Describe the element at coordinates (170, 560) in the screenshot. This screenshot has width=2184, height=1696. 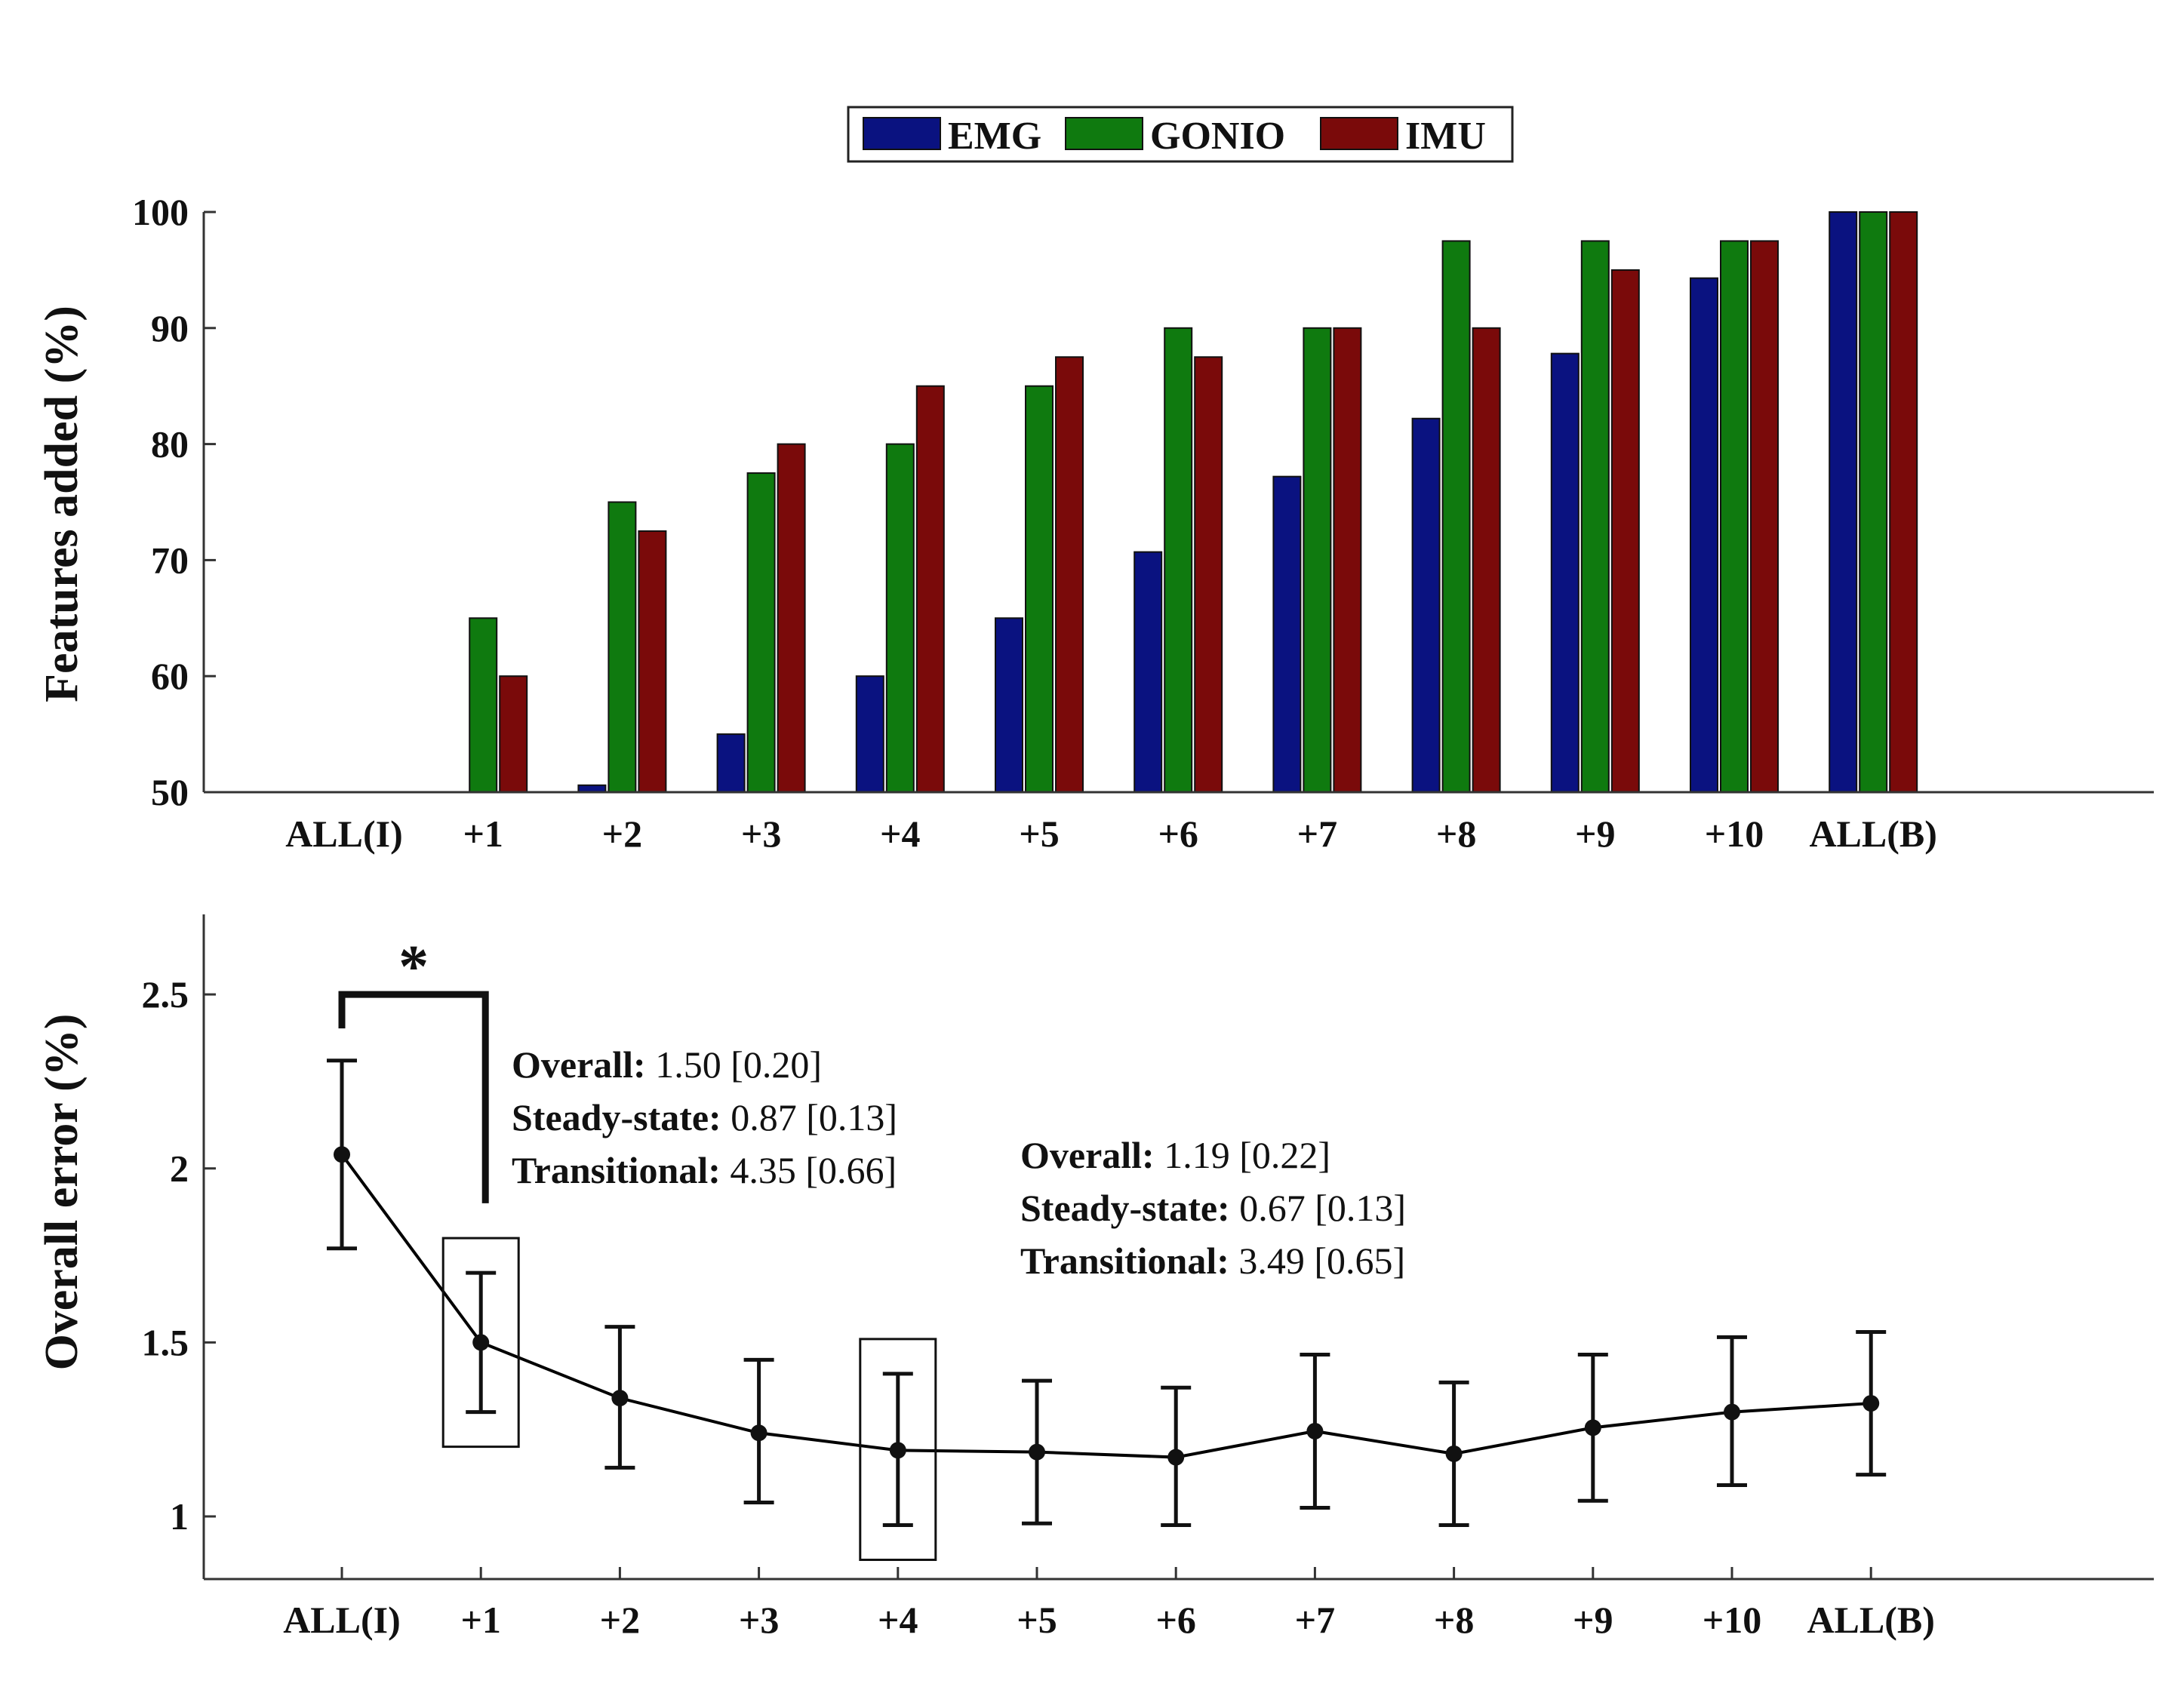
I see `y-tick-label: 70` at that location.